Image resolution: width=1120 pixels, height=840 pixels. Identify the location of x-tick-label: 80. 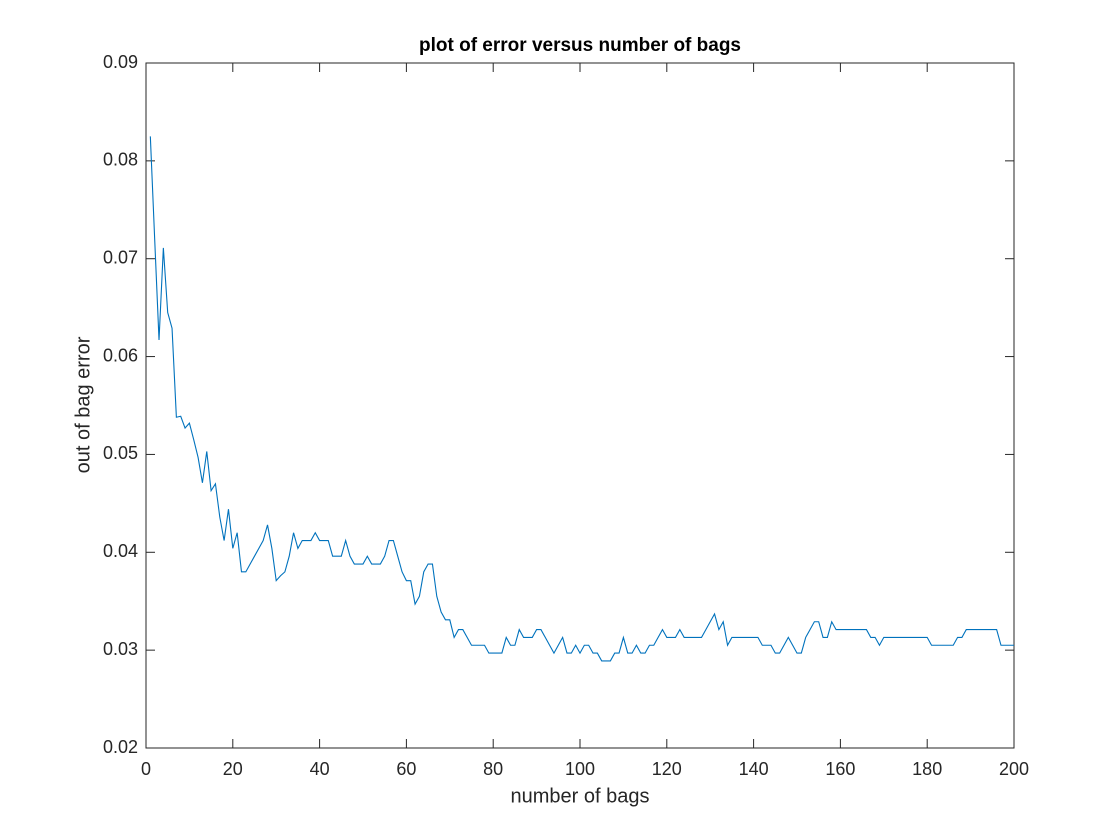
(493, 769).